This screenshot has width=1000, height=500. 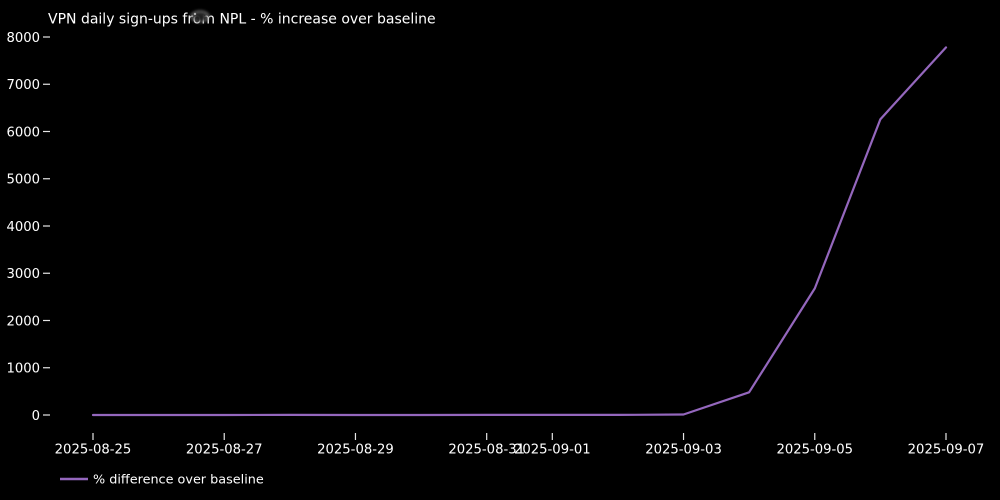 I want to click on legend-label: % difference over baseline, so click(x=178, y=480).